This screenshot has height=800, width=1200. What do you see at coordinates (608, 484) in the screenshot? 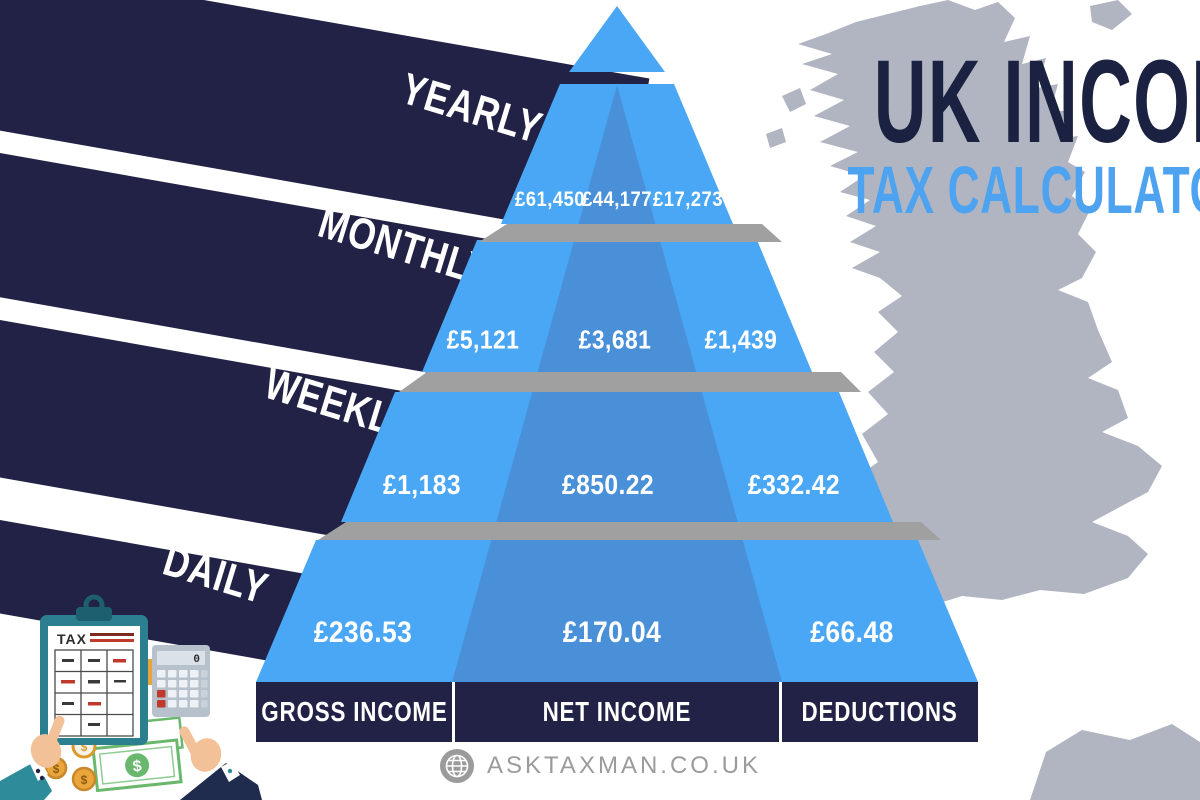
I see `value-weekly-net: £850.22` at bounding box center [608, 484].